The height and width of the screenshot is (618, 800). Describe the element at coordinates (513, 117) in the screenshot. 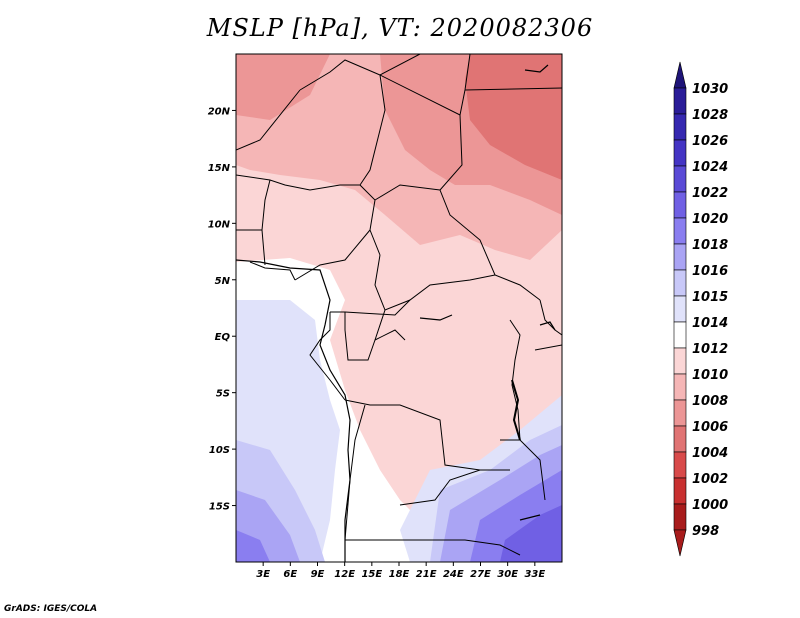

I see `field-1004-ne` at that location.